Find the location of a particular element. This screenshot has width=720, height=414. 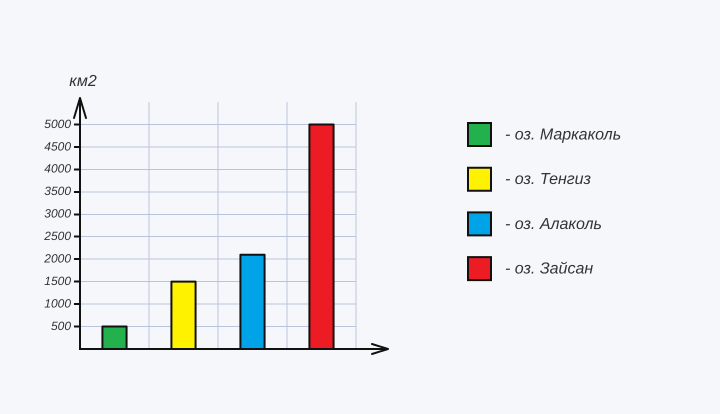

y-tick-label: 1000 is located at coordinates (58, 303).